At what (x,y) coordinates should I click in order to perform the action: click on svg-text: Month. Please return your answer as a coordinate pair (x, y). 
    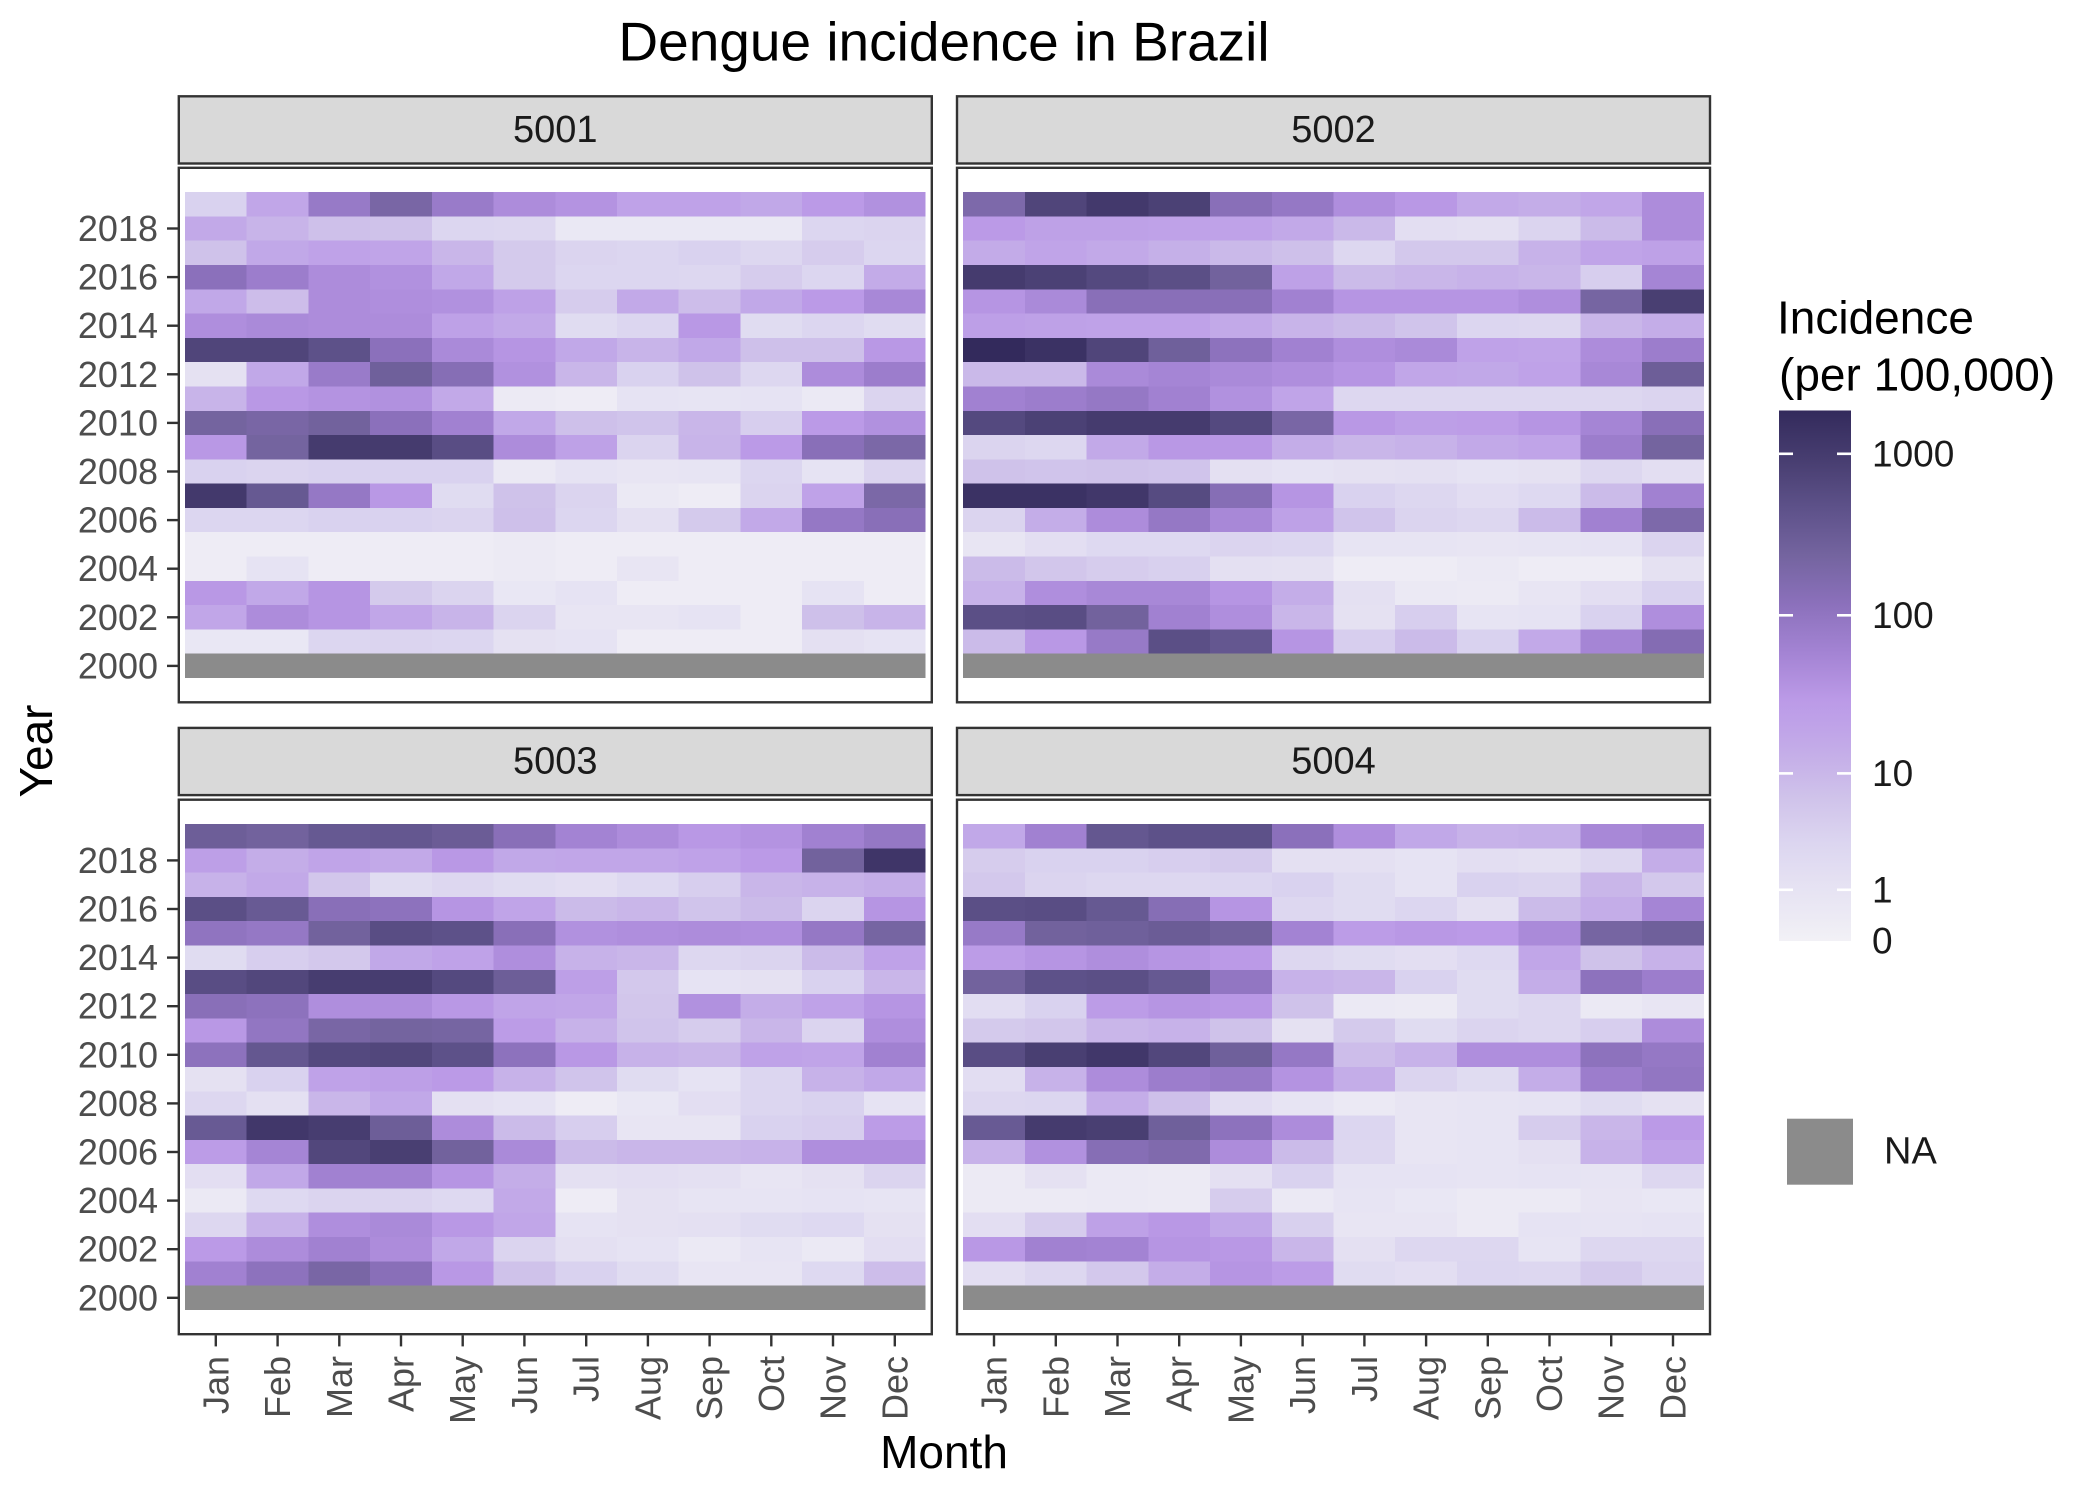
    Looking at the image, I should click on (944, 1452).